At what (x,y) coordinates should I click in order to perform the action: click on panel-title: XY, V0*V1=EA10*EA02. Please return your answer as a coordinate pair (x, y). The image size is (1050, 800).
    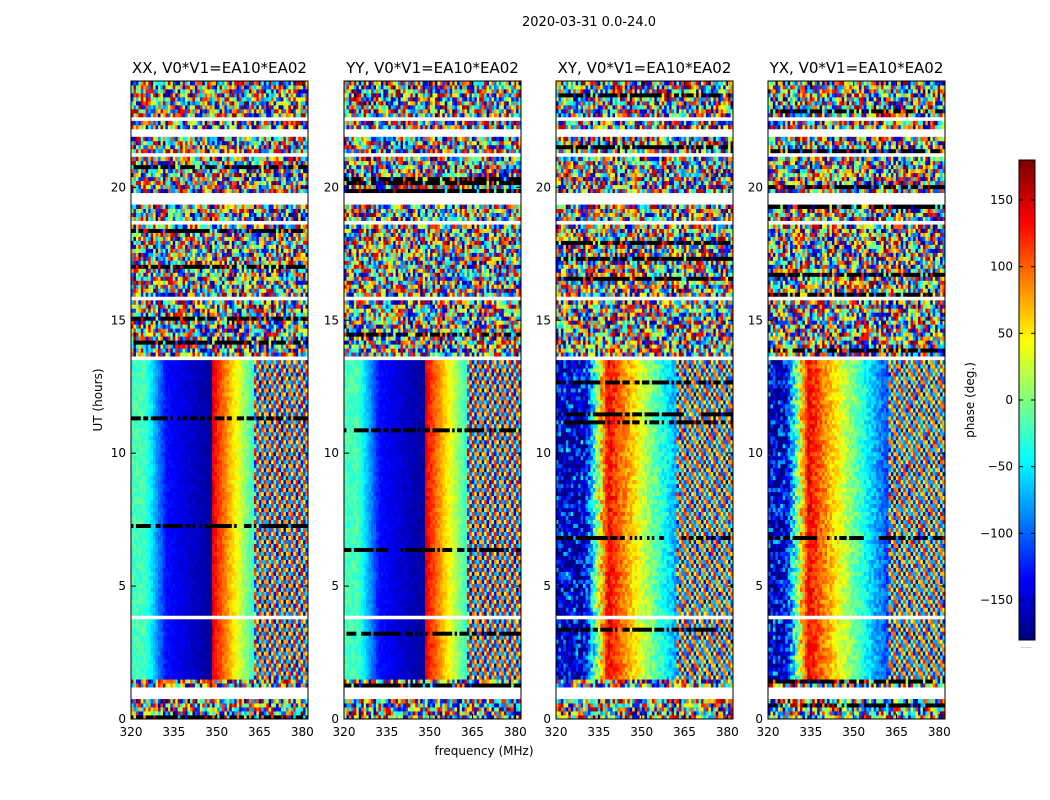
    Looking at the image, I should click on (645, 68).